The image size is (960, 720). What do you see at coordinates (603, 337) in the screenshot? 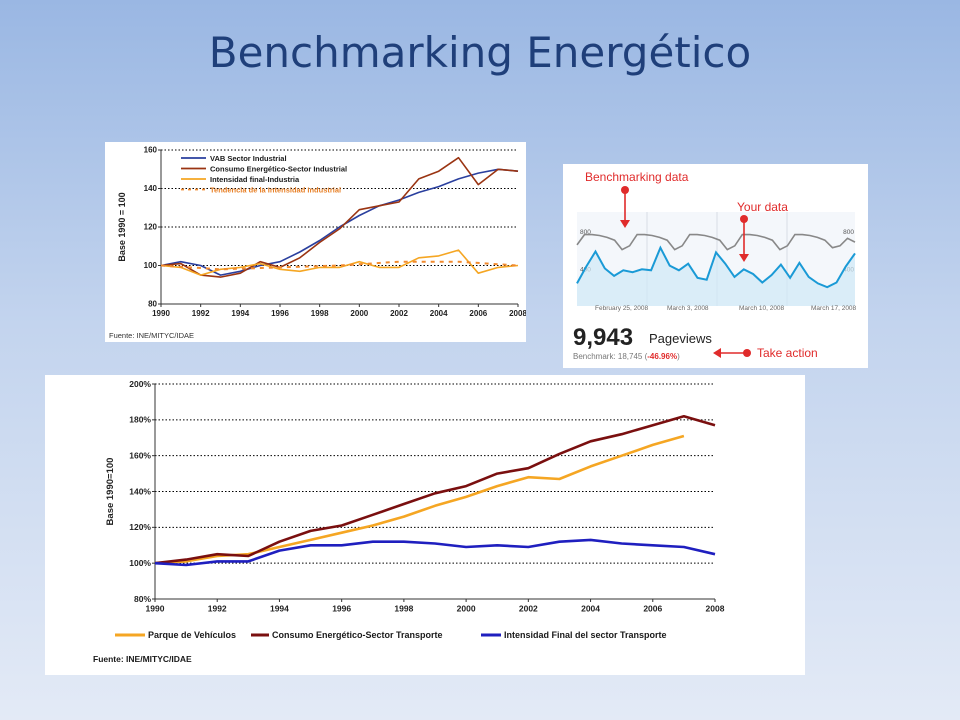
I see `pageviews-value: 9,943` at bounding box center [603, 337].